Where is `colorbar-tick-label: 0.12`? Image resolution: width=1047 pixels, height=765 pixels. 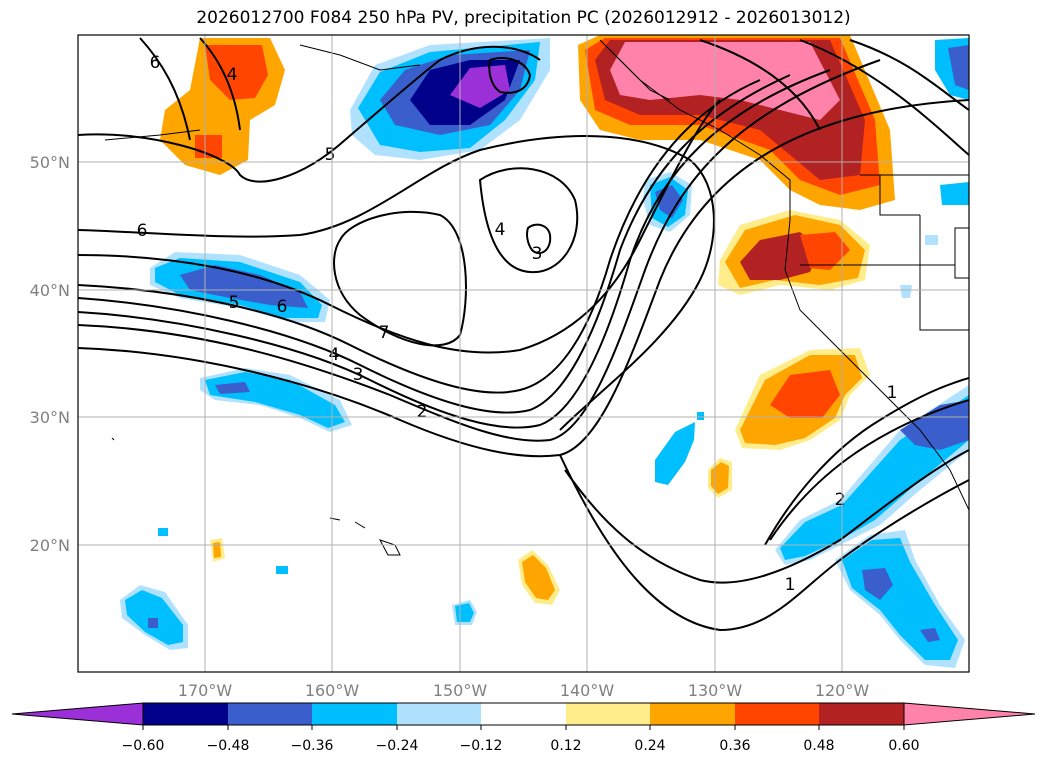
colorbar-tick-label: 0.12 is located at coordinates (565, 746).